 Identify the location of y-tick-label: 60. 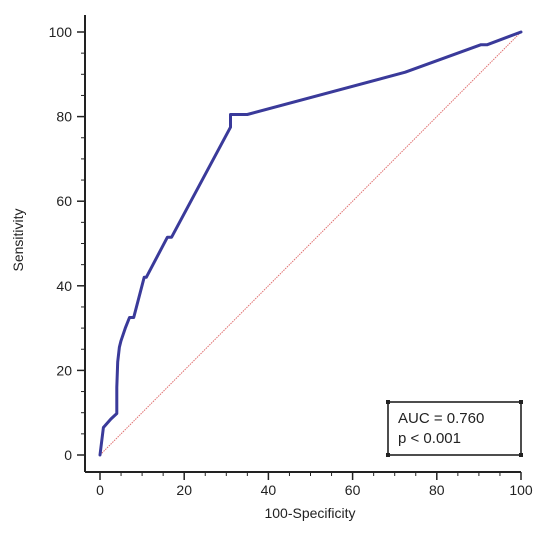
(64, 201).